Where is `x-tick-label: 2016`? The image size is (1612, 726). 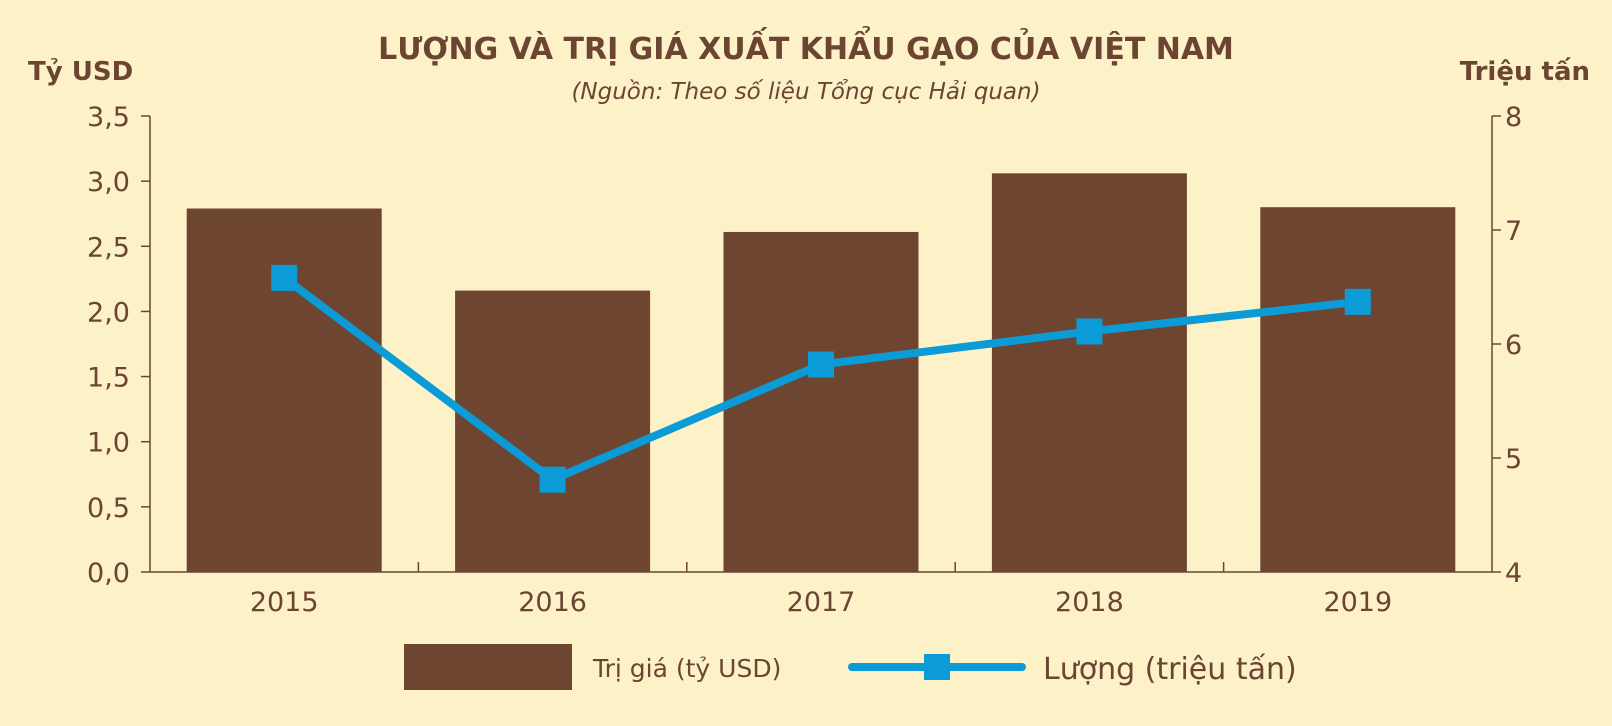 x-tick-label: 2016 is located at coordinates (552, 602).